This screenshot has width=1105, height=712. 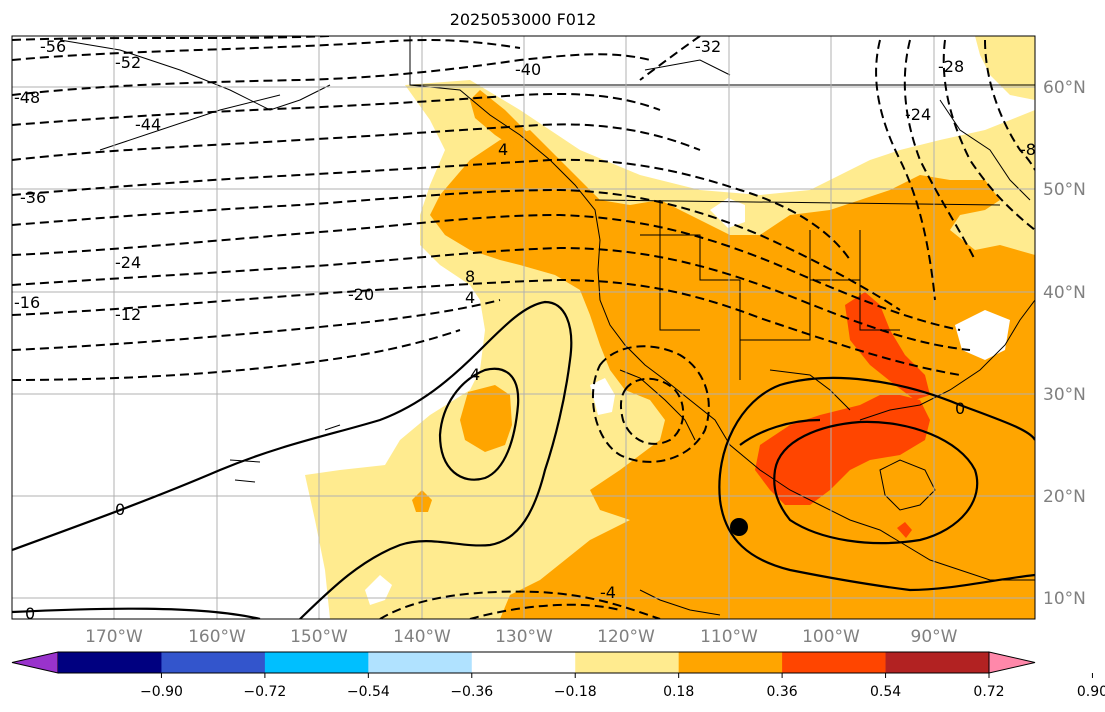 What do you see at coordinates (1012, 662) in the screenshot?
I see `colorbar-extend-high` at bounding box center [1012, 662].